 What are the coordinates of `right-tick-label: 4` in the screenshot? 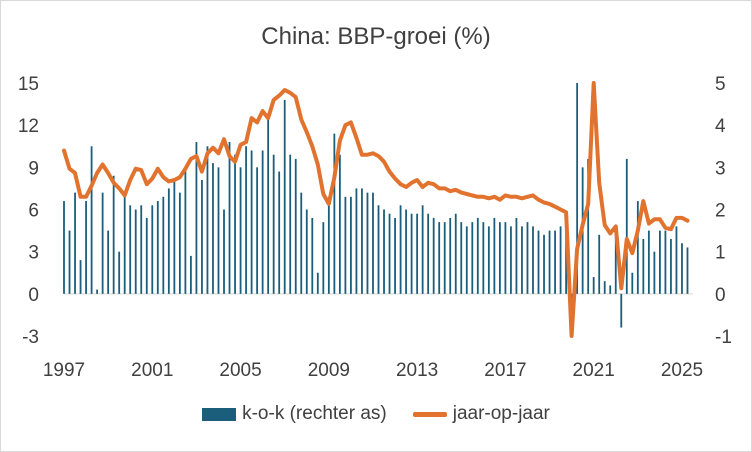 It's located at (720, 126).